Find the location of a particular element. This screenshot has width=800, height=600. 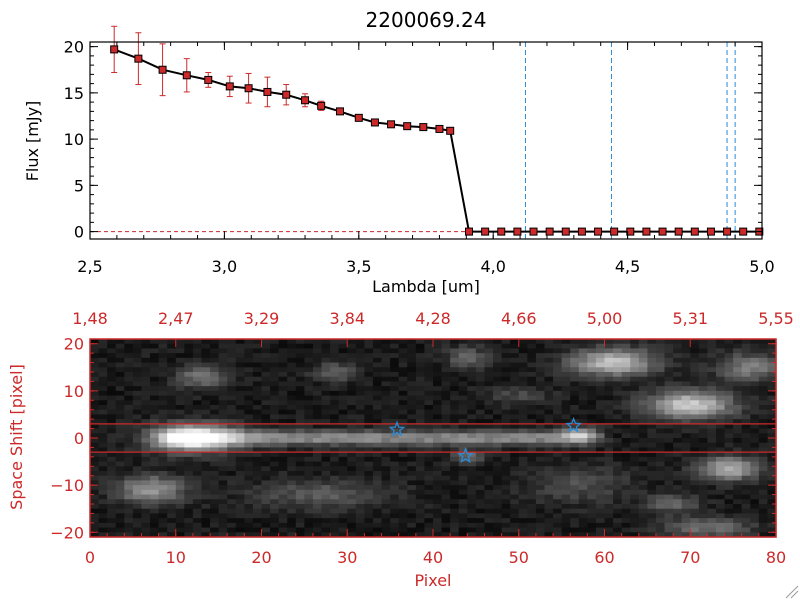

resize-grip-icon is located at coordinates (792, 592).